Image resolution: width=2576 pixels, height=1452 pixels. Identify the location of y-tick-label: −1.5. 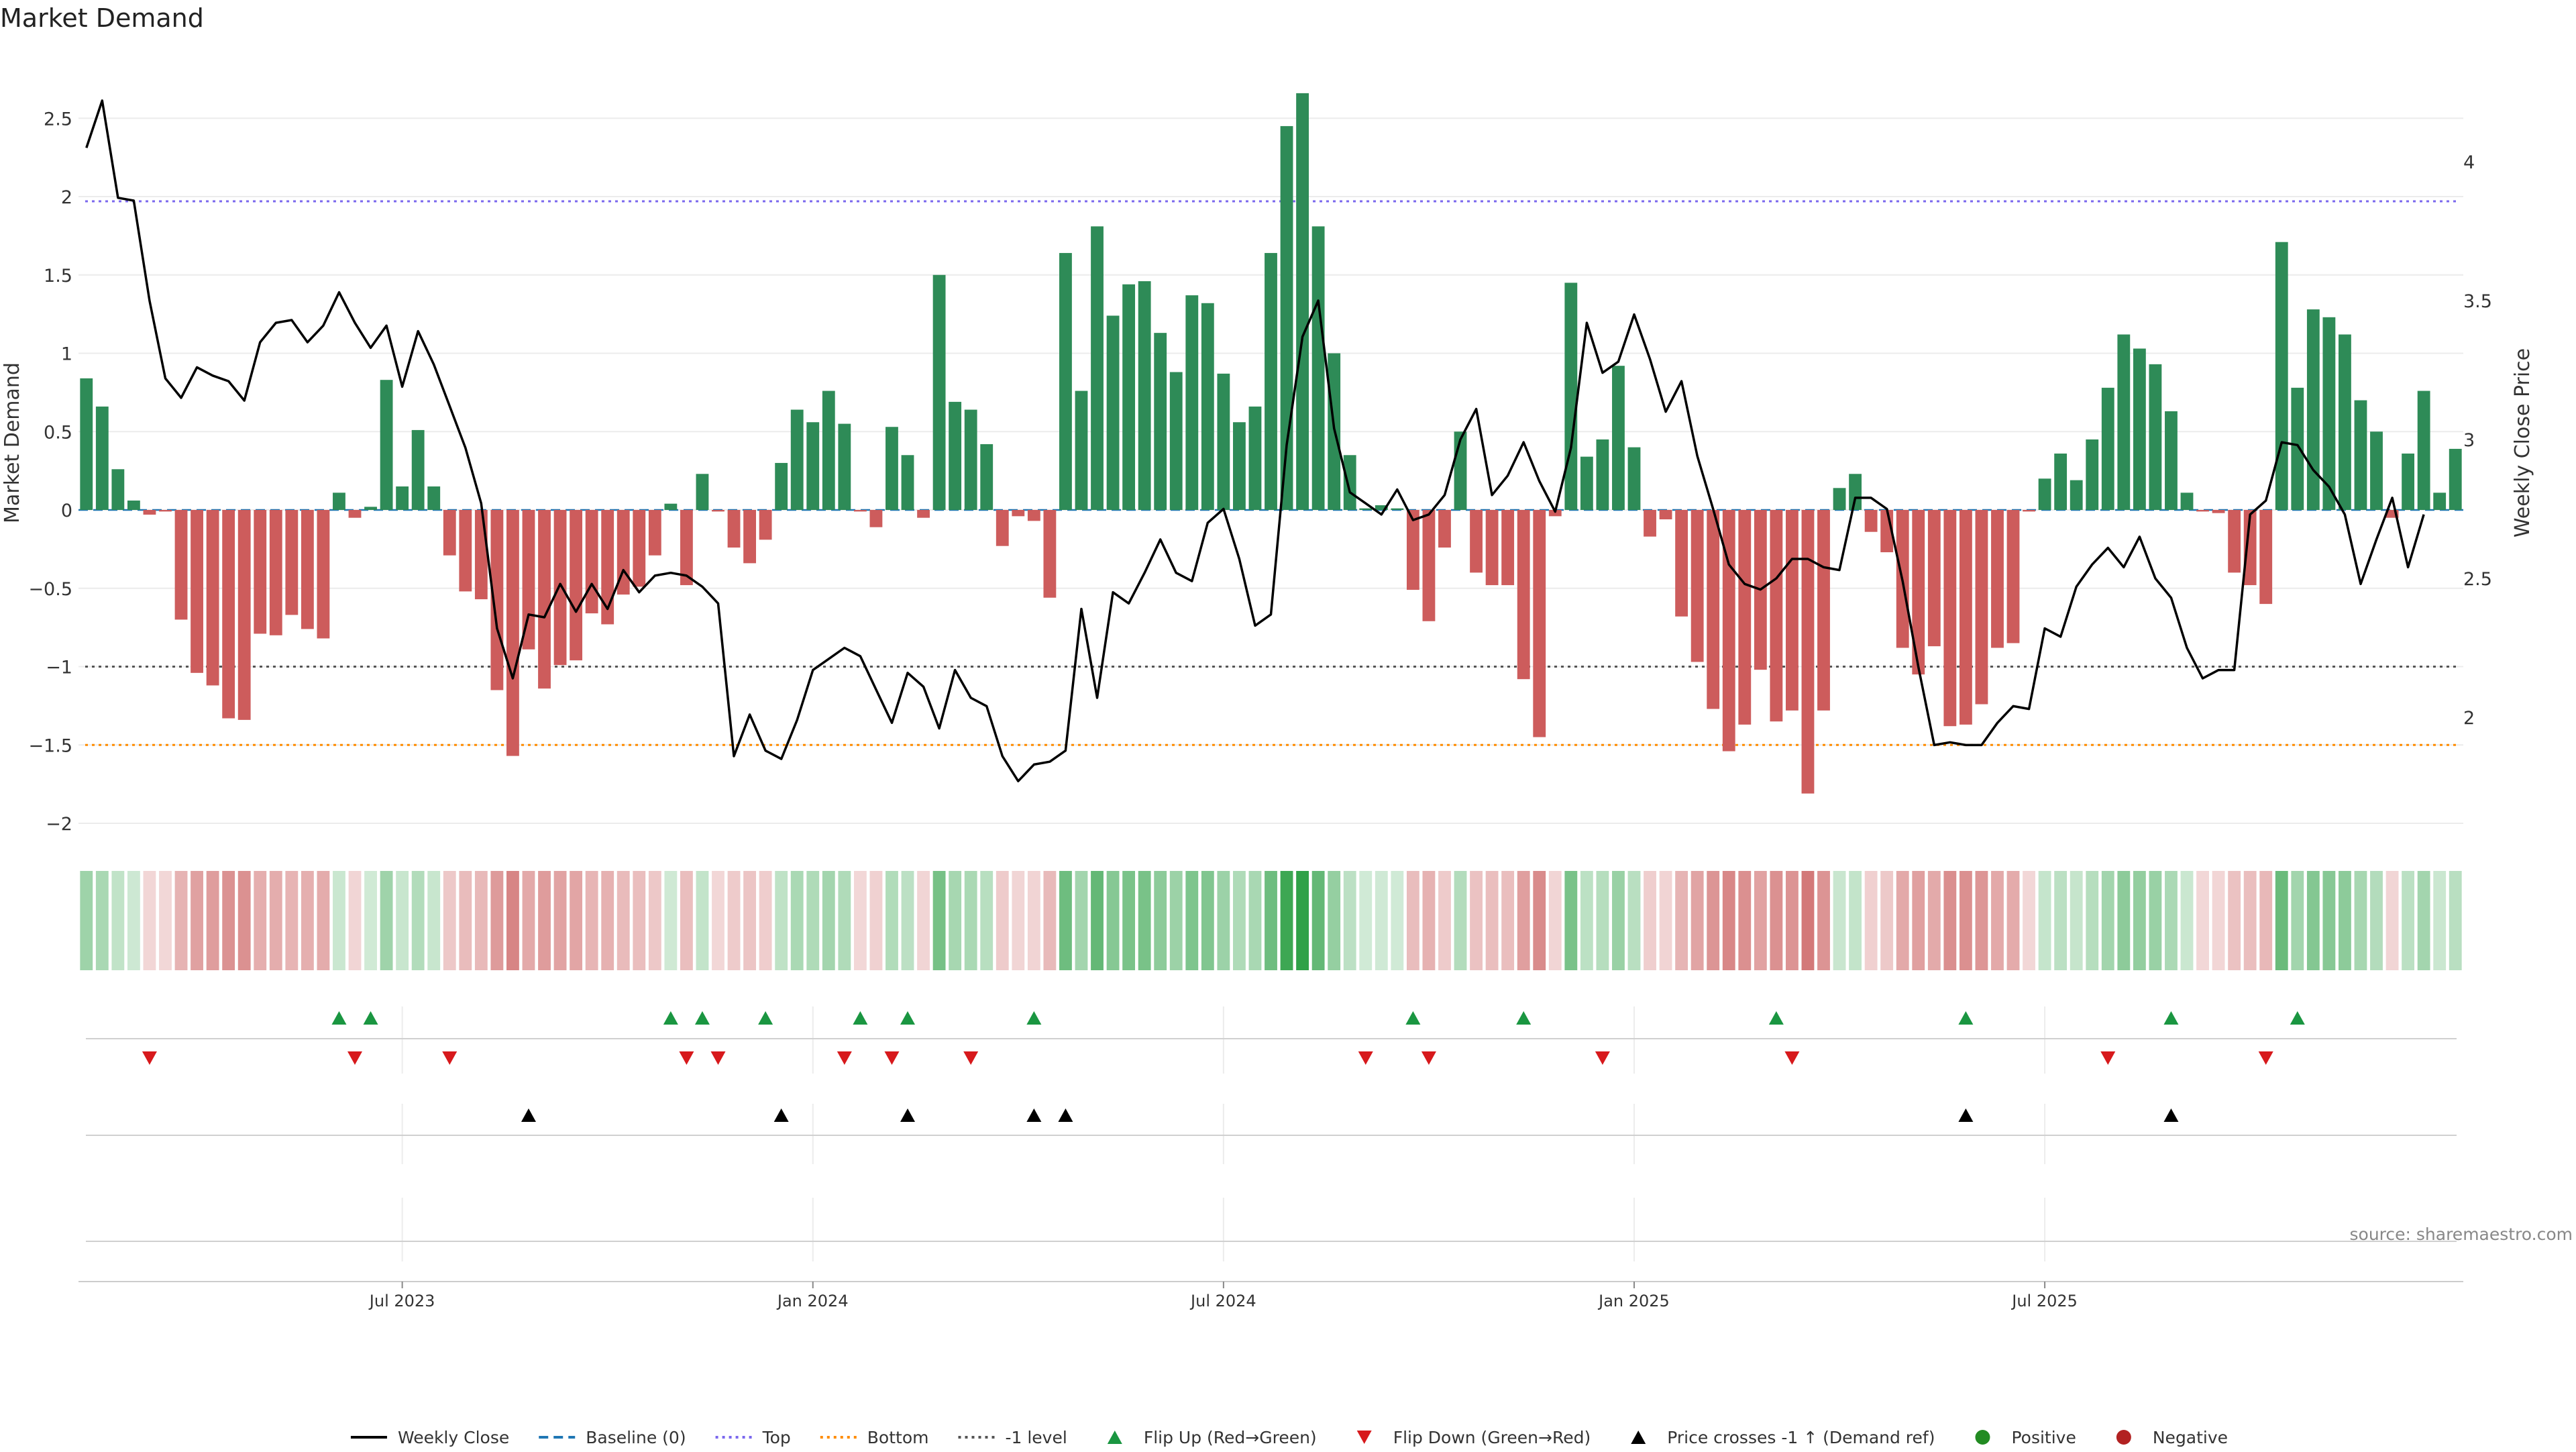
(50, 746).